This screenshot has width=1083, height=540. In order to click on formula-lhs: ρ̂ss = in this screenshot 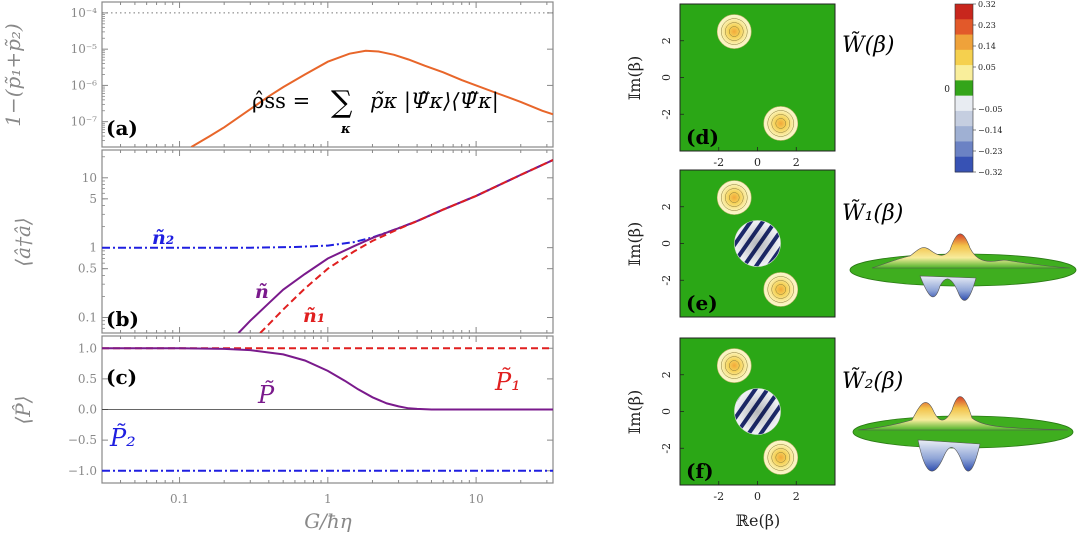, I will do `click(281, 101)`.